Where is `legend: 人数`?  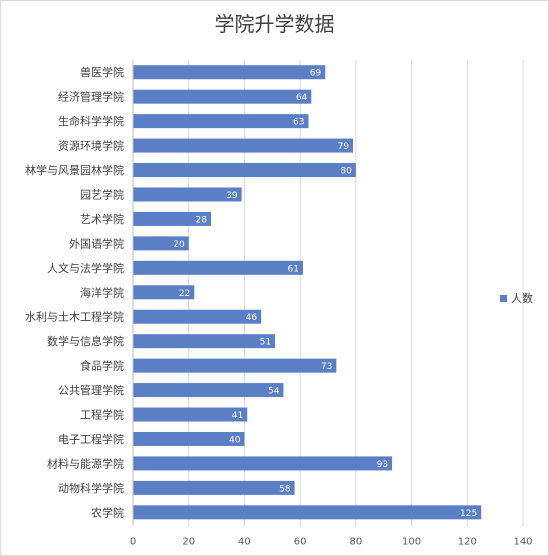
legend: 人数 is located at coordinates (516, 298).